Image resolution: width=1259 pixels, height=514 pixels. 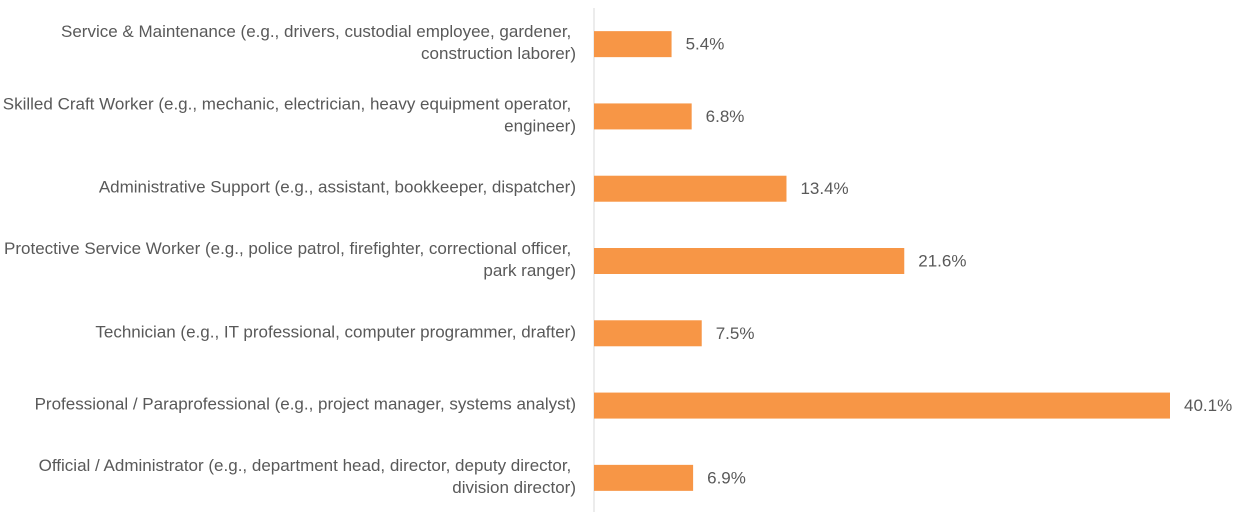 I want to click on value-label: 40.1%, so click(x=1208, y=405).